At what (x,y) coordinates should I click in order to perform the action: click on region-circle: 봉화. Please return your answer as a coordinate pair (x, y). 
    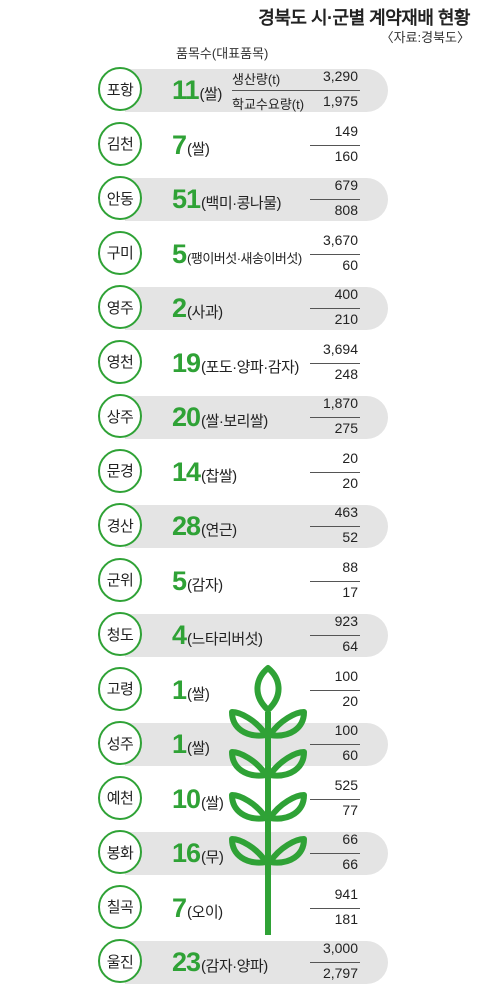
    Looking at the image, I should click on (120, 852).